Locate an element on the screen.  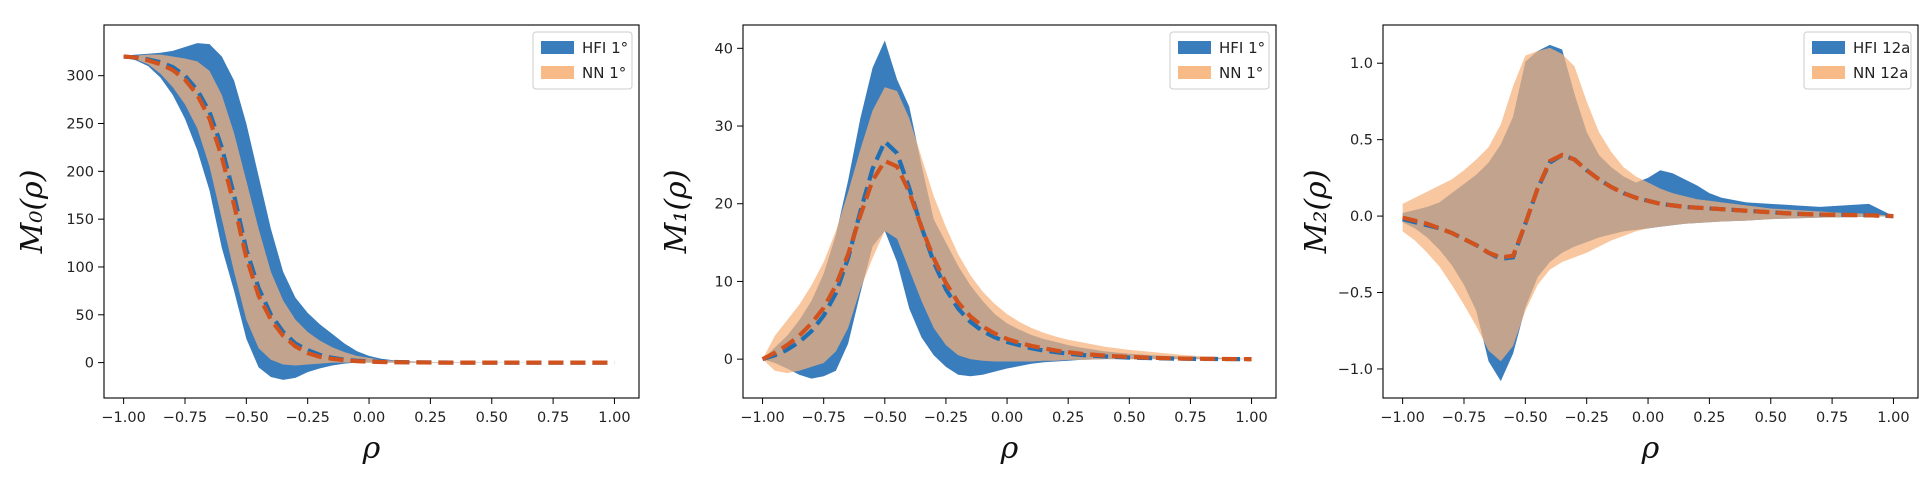
legend-label-0: HFI 12a is located at coordinates (1881, 48).